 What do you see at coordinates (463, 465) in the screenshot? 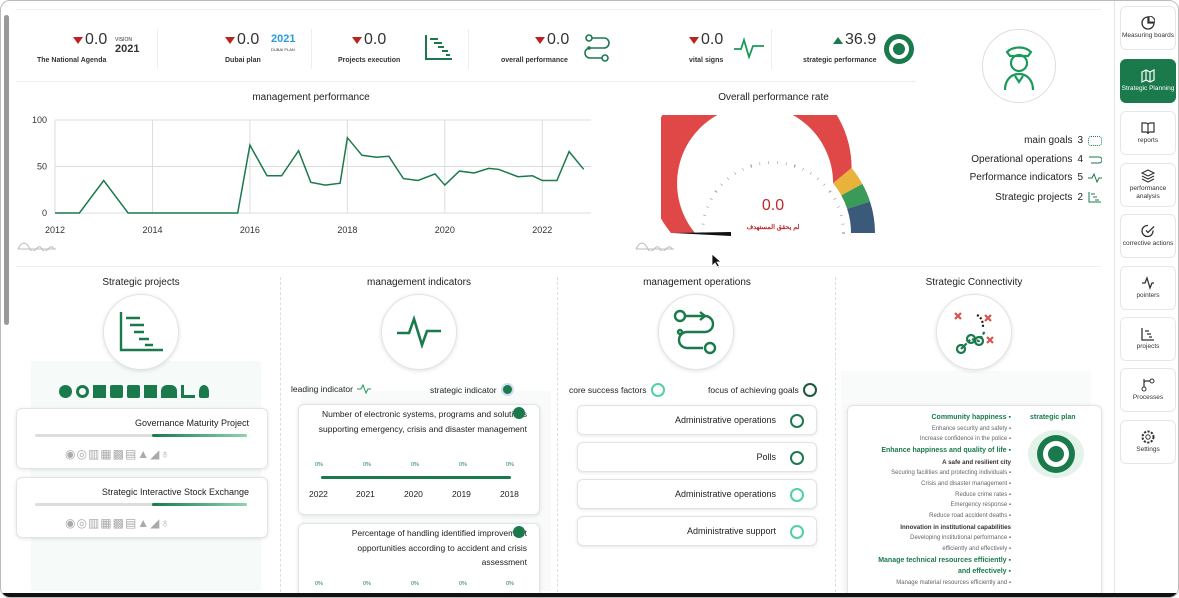
I see `year-percent: 0%` at bounding box center [463, 465].